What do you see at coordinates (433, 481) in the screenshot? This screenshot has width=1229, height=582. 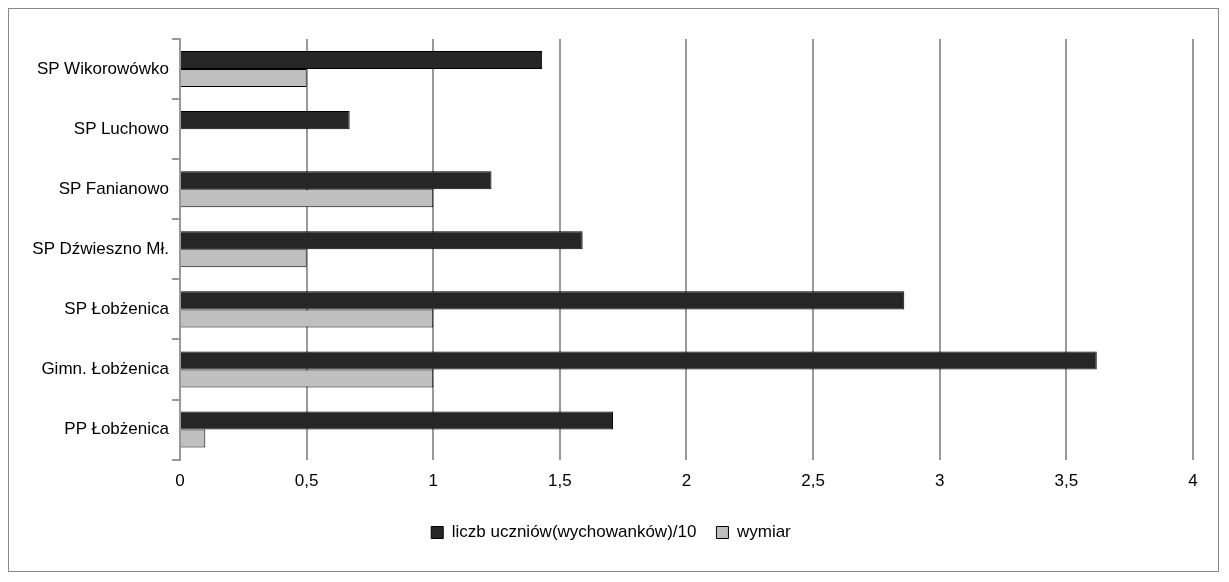 I see `x-tick-label: 1` at bounding box center [433, 481].